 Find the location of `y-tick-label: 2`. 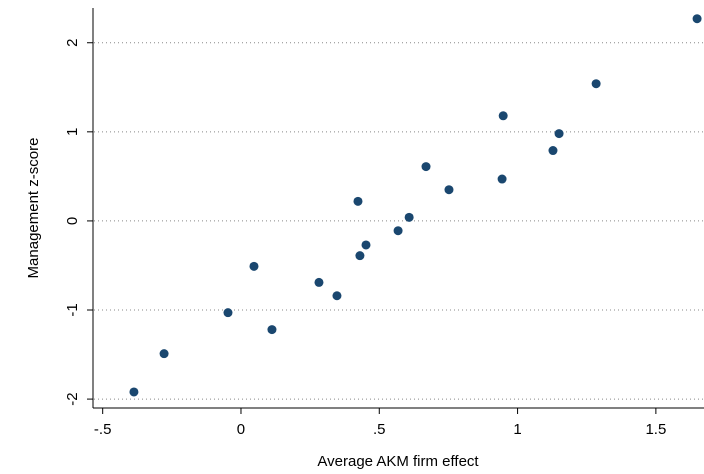

y-tick-label: 2 is located at coordinates (72, 43).